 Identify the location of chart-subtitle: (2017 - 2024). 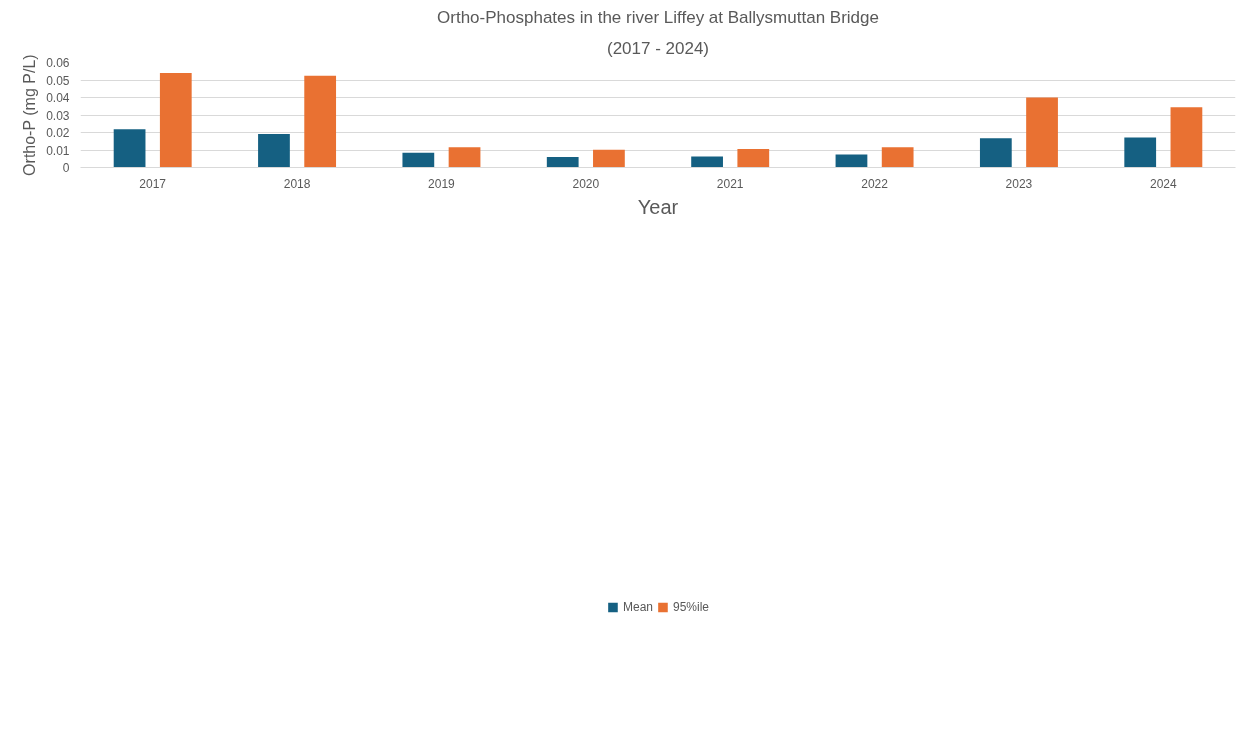
(658, 48).